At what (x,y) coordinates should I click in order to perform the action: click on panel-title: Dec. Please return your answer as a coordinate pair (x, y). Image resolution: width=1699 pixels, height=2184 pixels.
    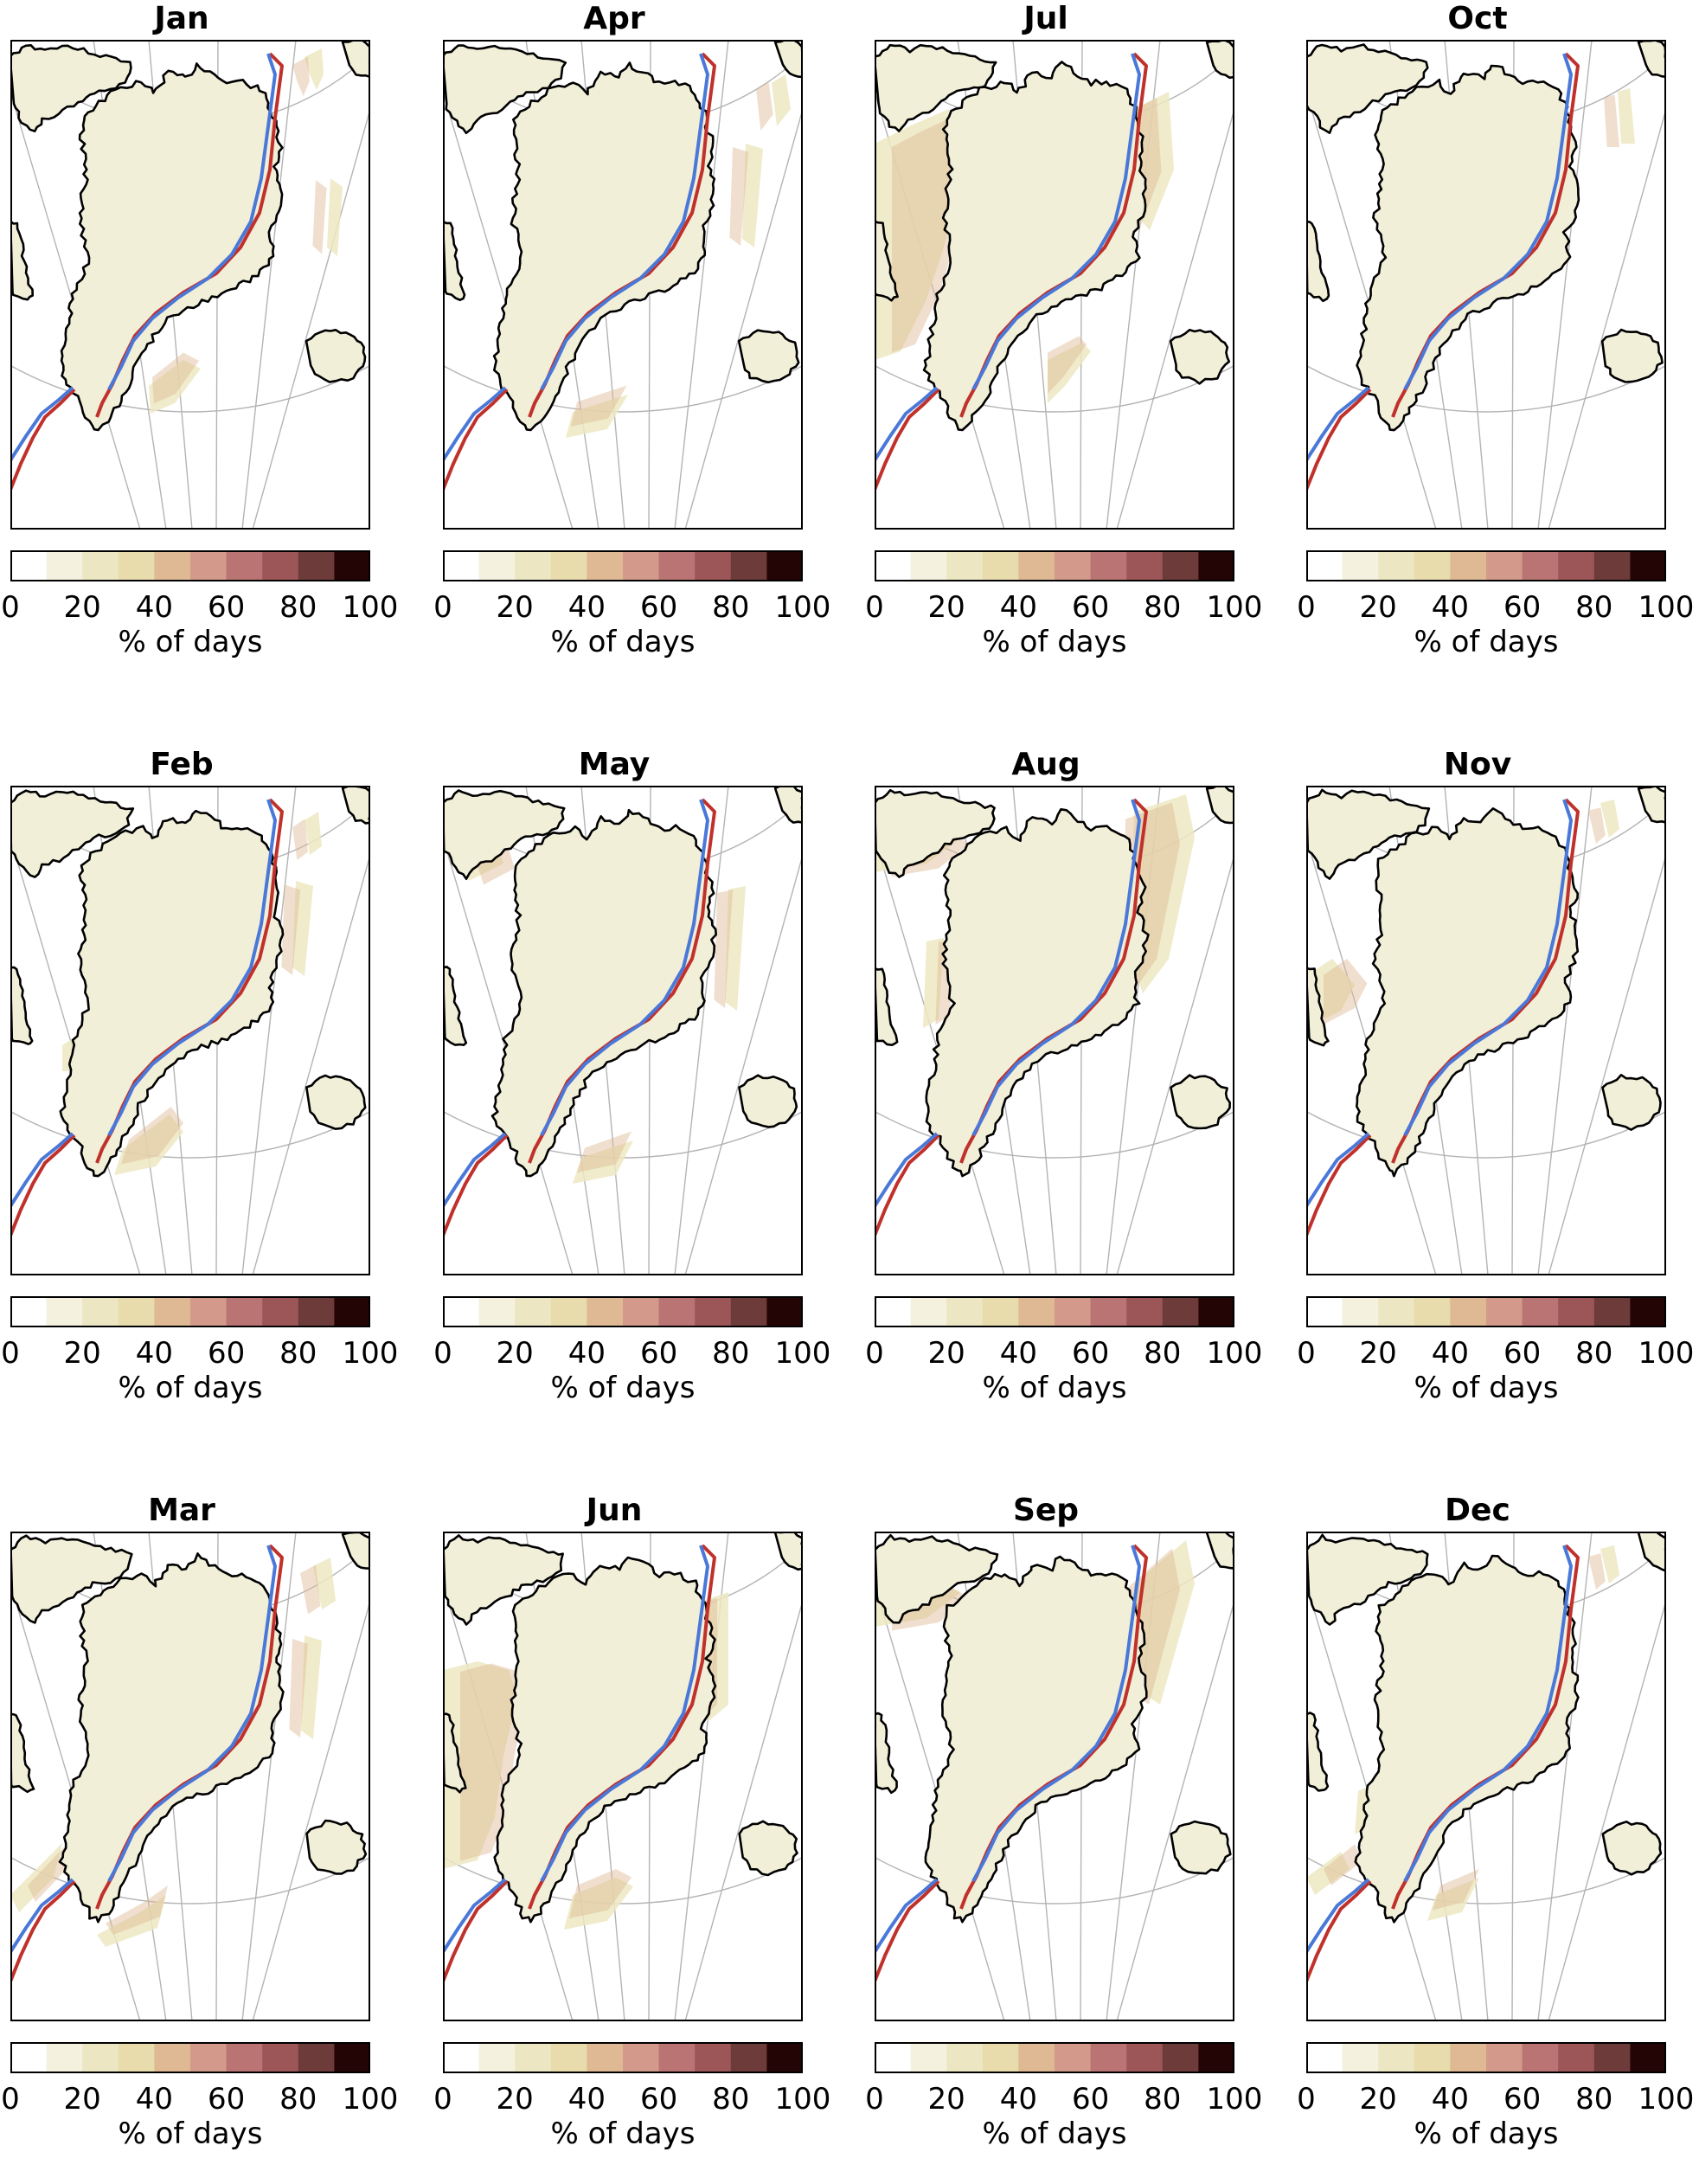
    Looking at the image, I should click on (1477, 1510).